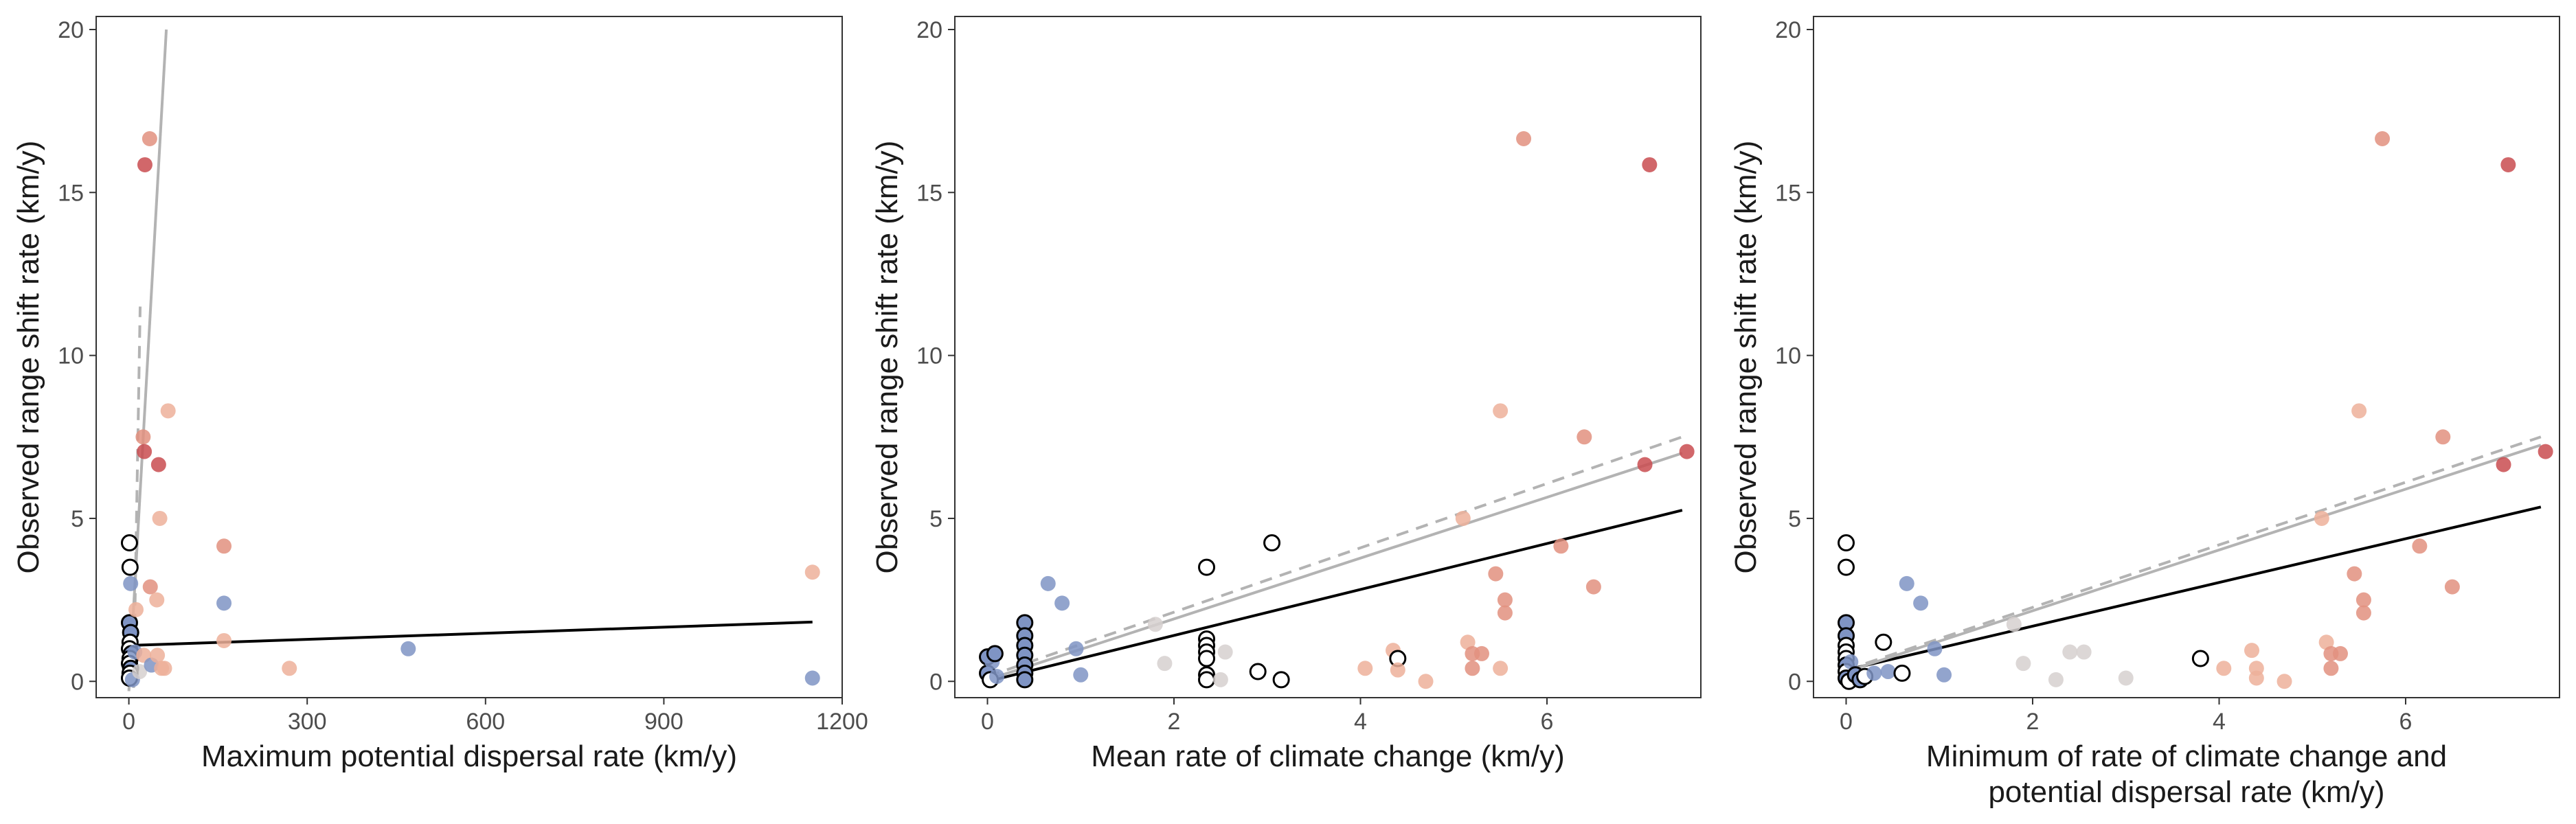 This screenshot has height=824, width=2576. I want to click on x-tick-label: 600, so click(485, 722).